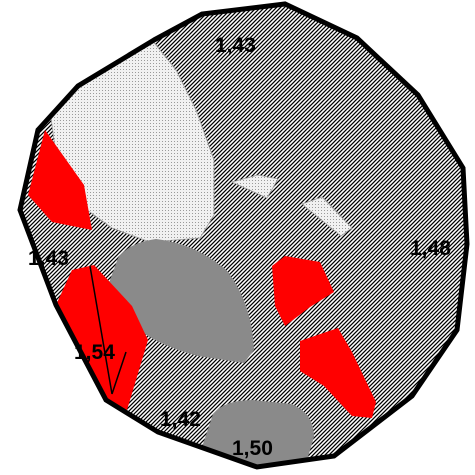 Image resolution: width=475 pixels, height=475 pixels. I want to click on red-region-center-right-upper, so click(303, 291).